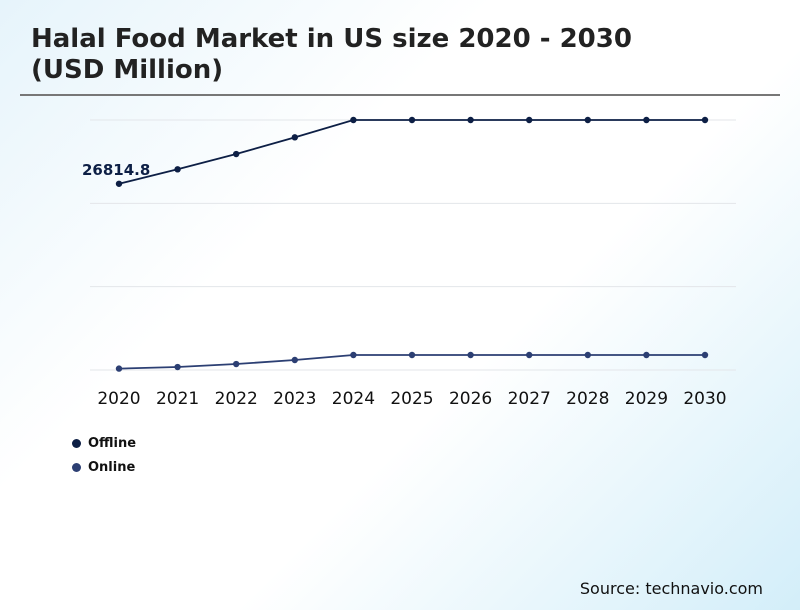  Describe the element at coordinates (112, 443) in the screenshot. I see `legend-label: Offline` at that location.